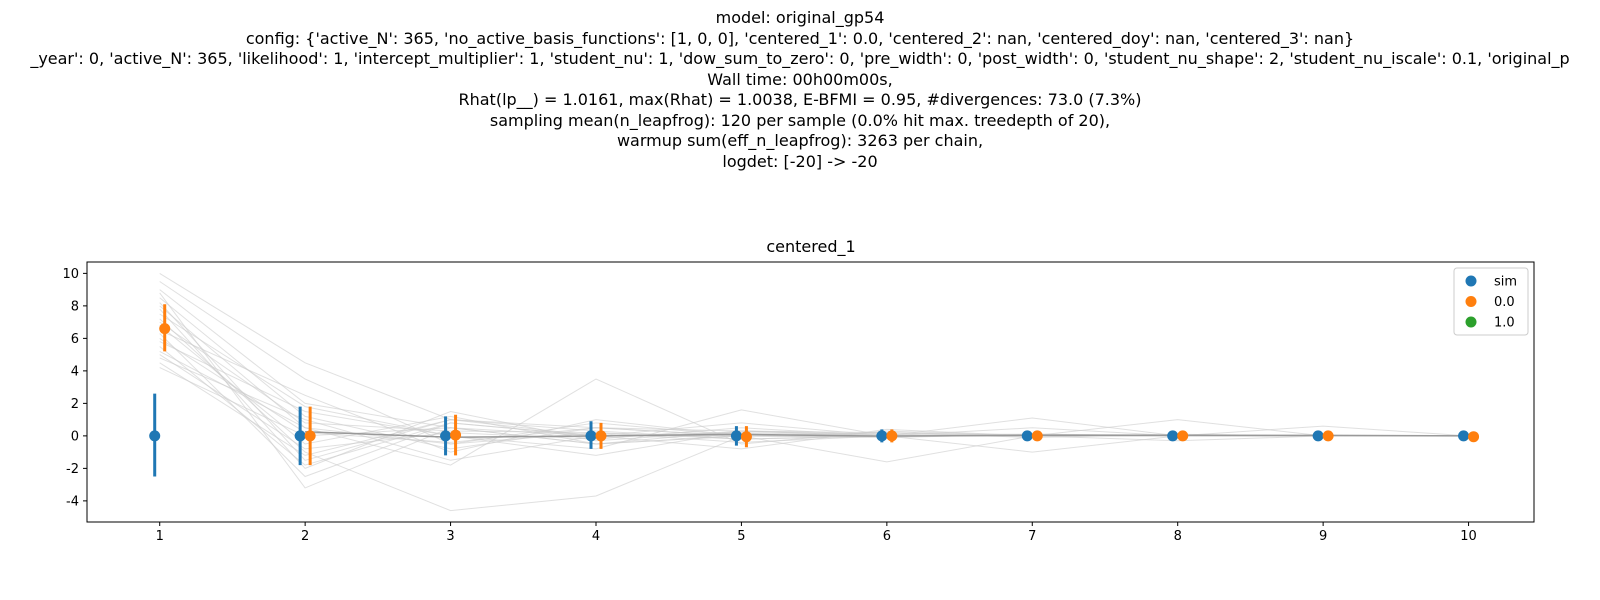 The height and width of the screenshot is (600, 1600). What do you see at coordinates (75, 306) in the screenshot?
I see `y-tick-label: 8` at bounding box center [75, 306].